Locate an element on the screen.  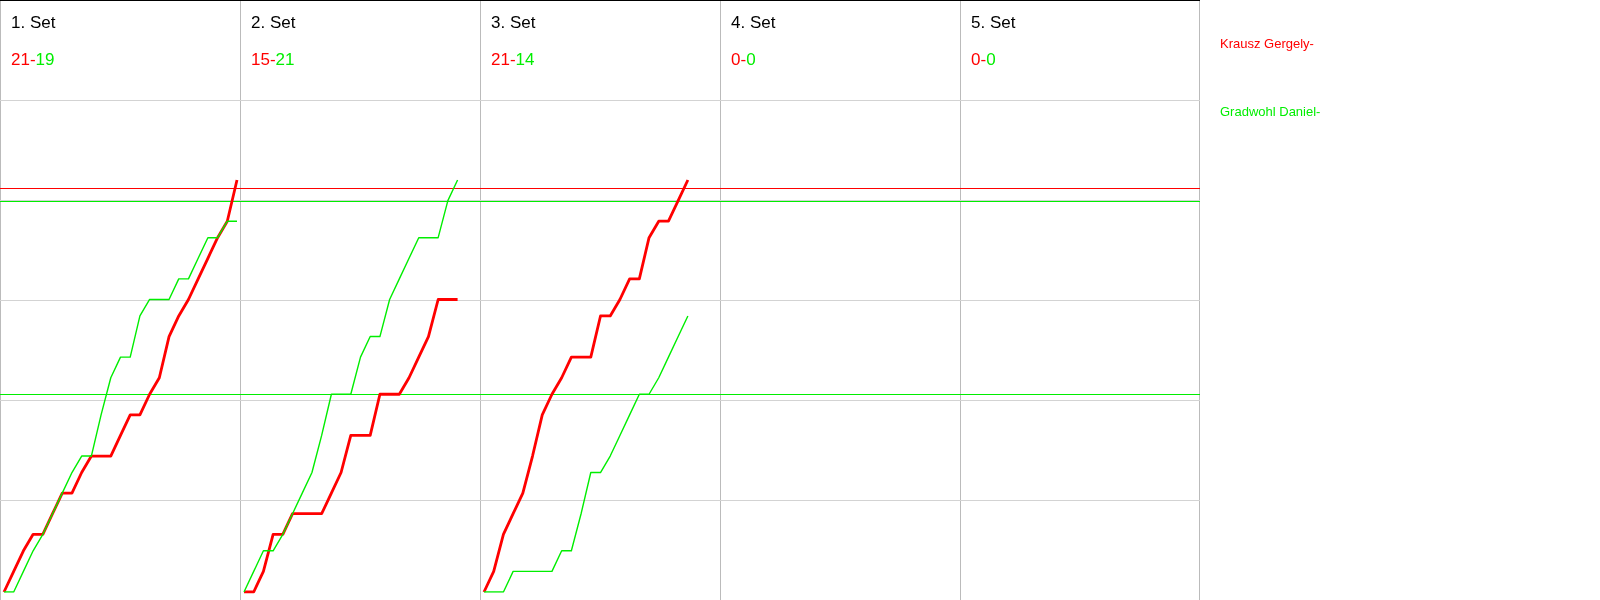
chart-title: 1. Set is located at coordinates (33, 23).